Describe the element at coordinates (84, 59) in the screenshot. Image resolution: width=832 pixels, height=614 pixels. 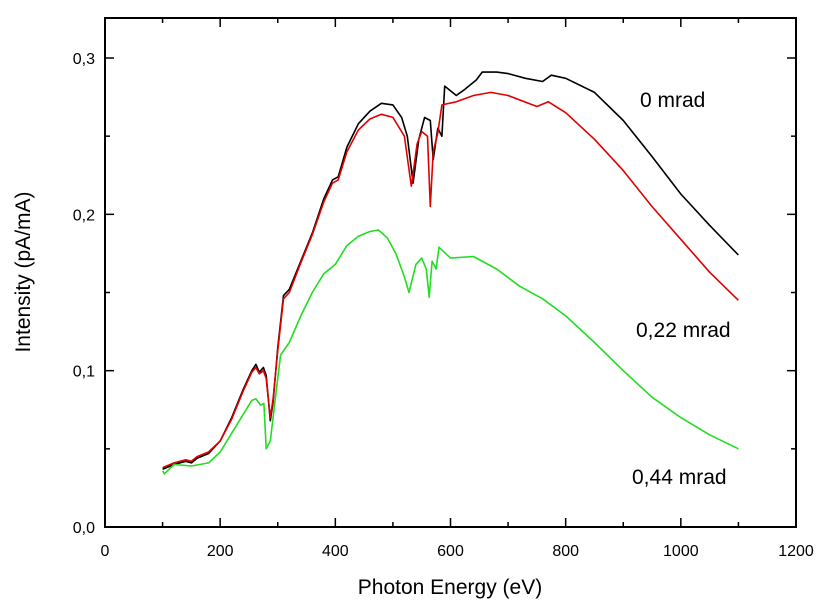
I see `y-tick-label: 0,3` at that location.